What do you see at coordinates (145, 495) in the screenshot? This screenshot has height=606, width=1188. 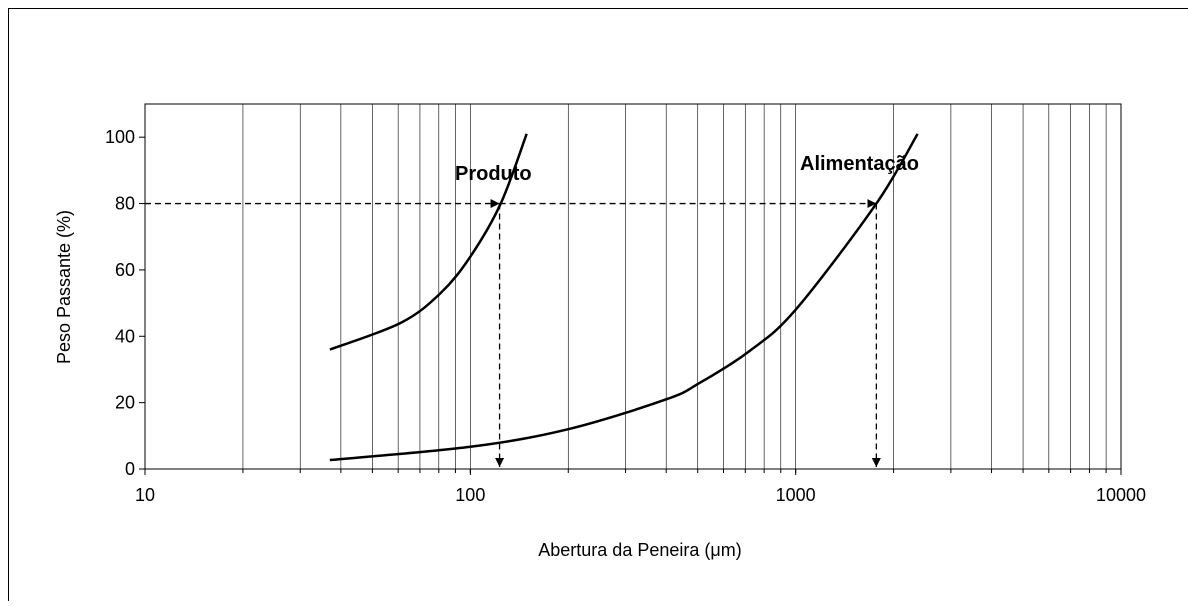 I see `x-tick-label: 10` at bounding box center [145, 495].